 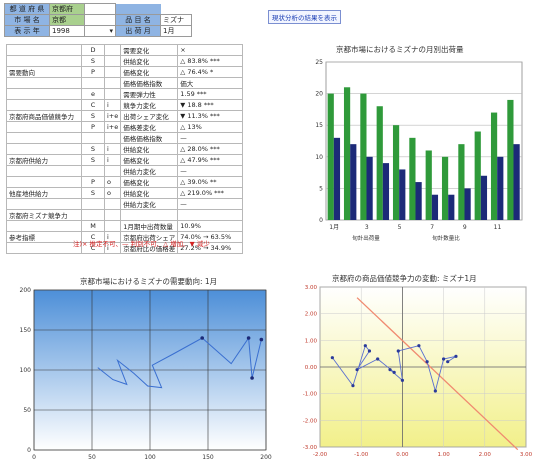 I want to click on year-select: 1998, so click(x=67, y=31).